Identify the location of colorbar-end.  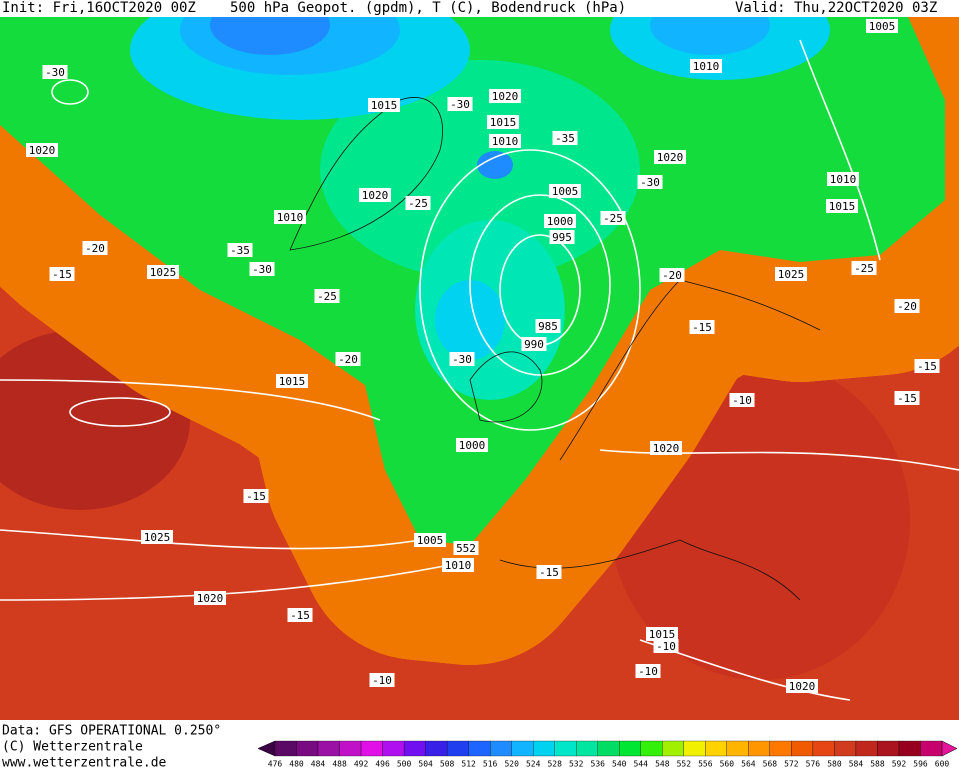
(949, 748).